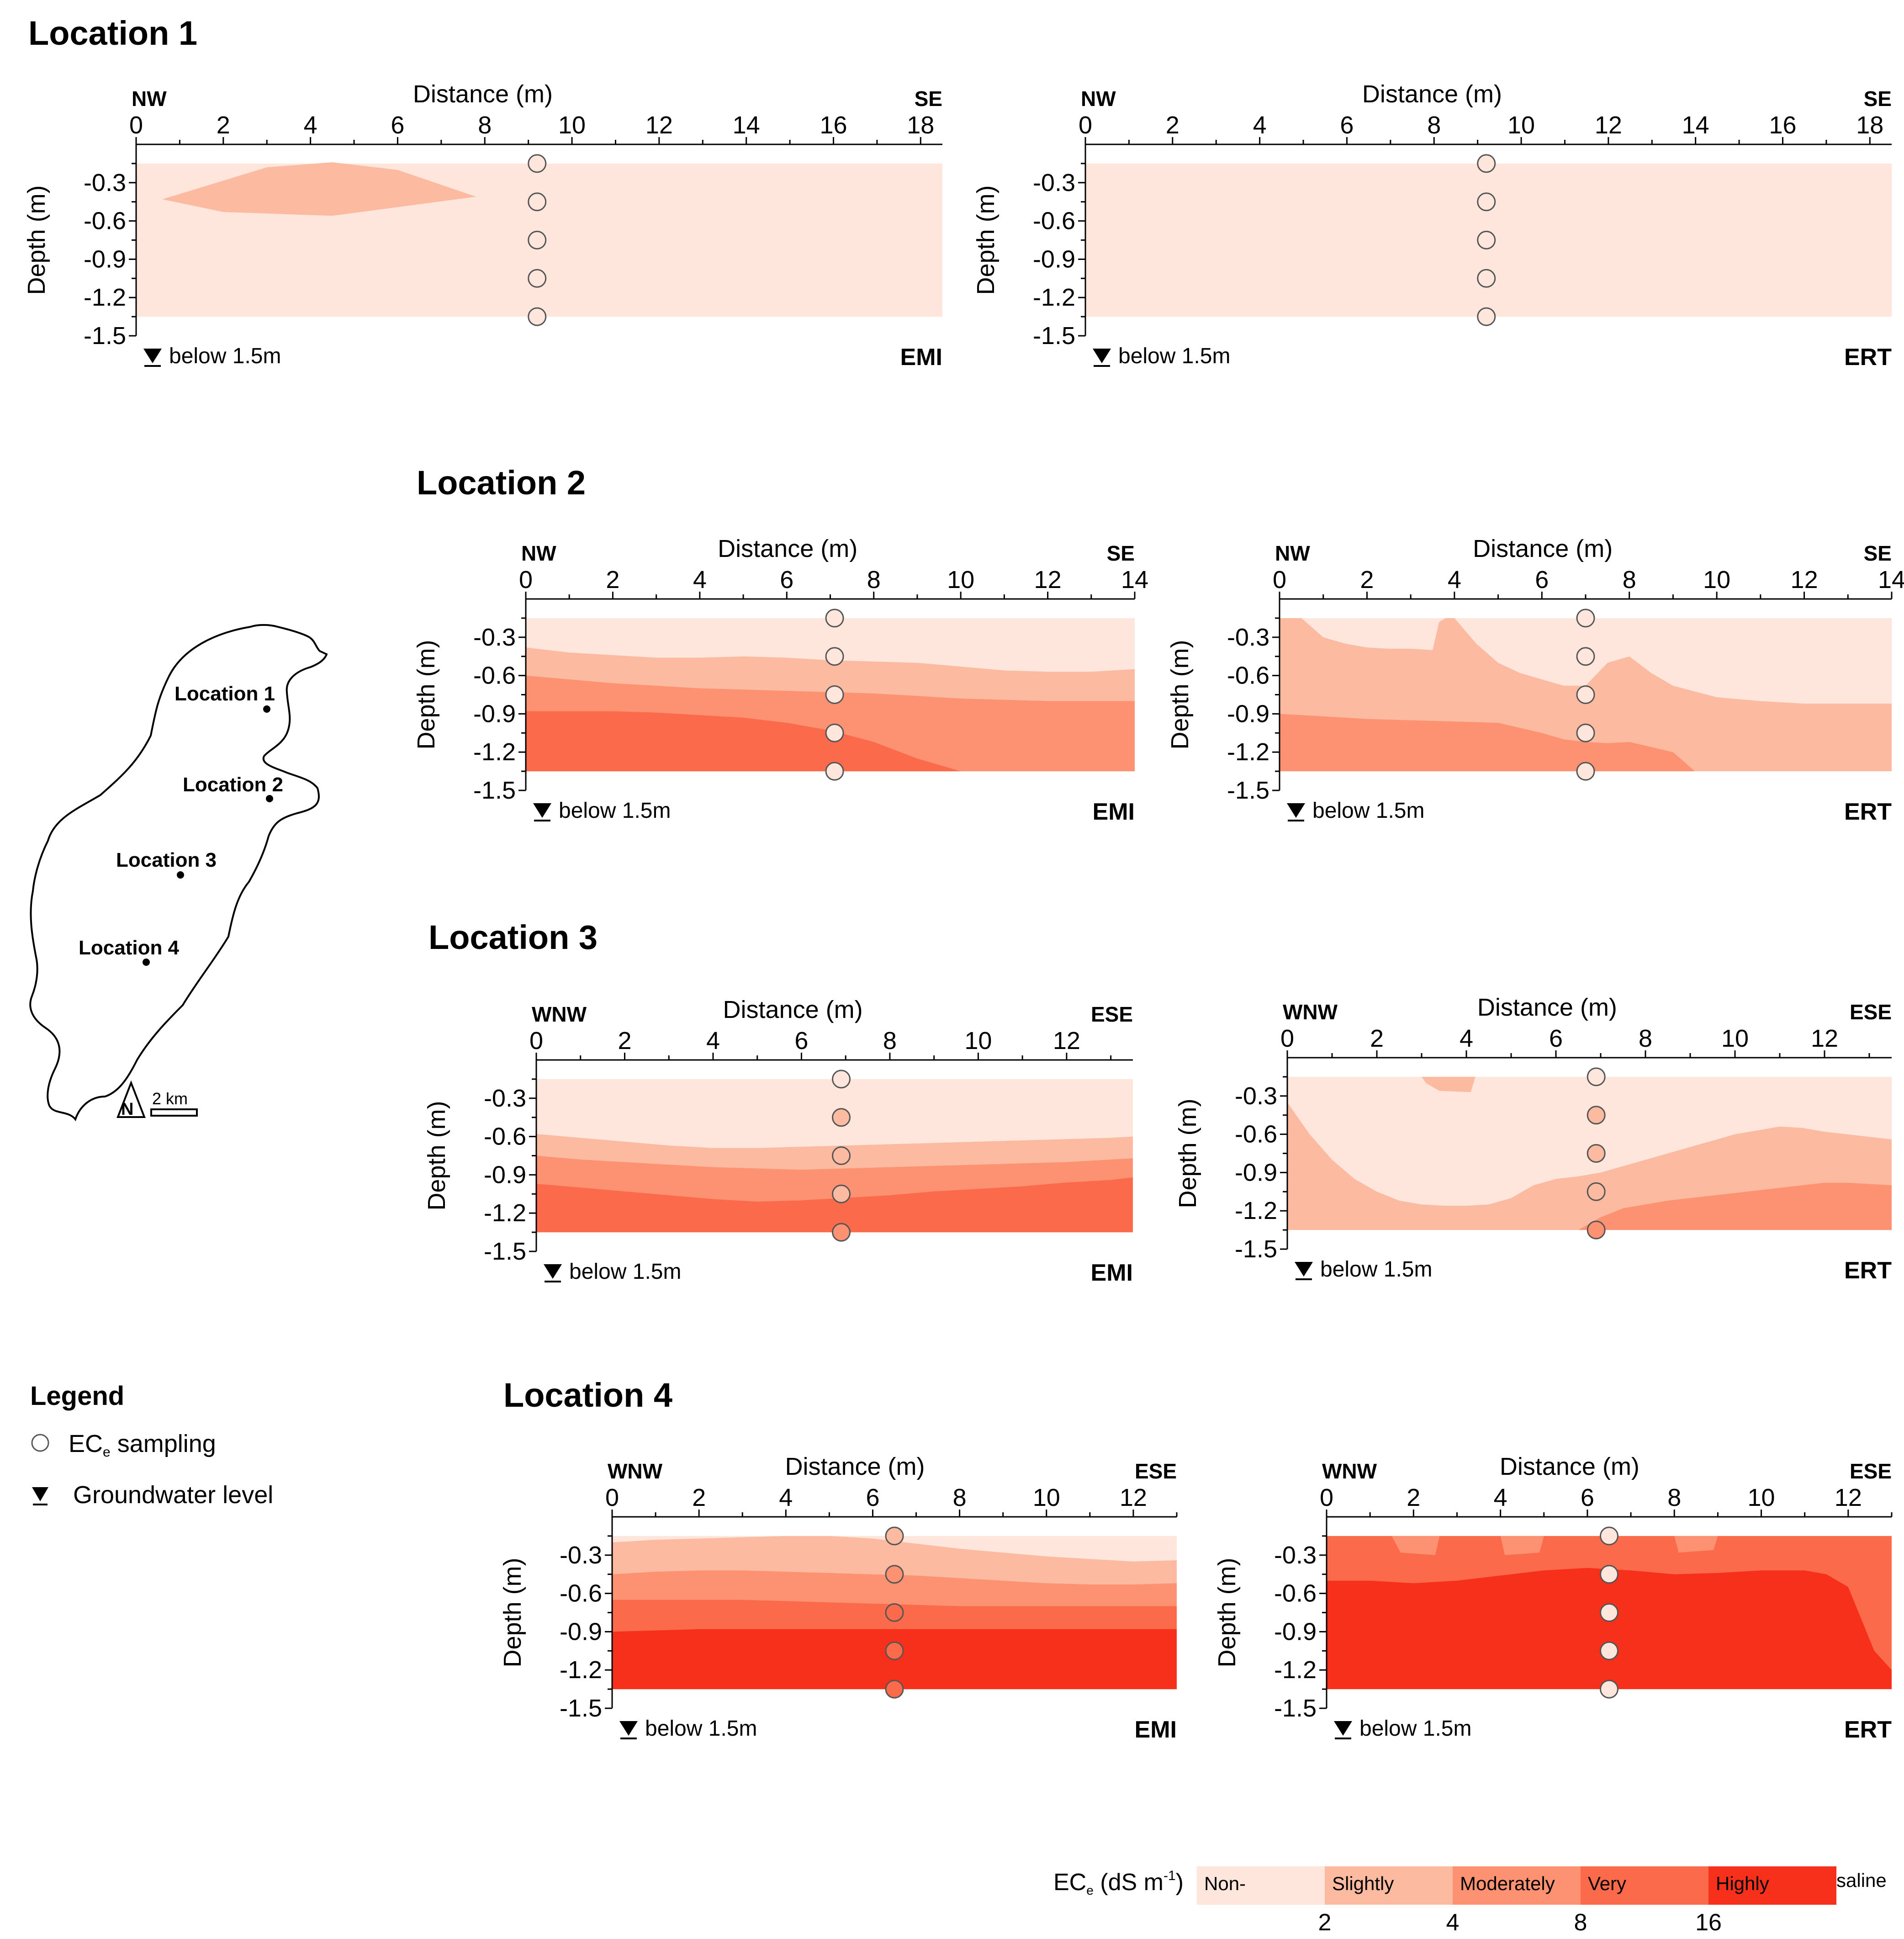 Image resolution: width=1904 pixels, height=1939 pixels. I want to click on direction-label-right: ESE, so click(1871, 1012).